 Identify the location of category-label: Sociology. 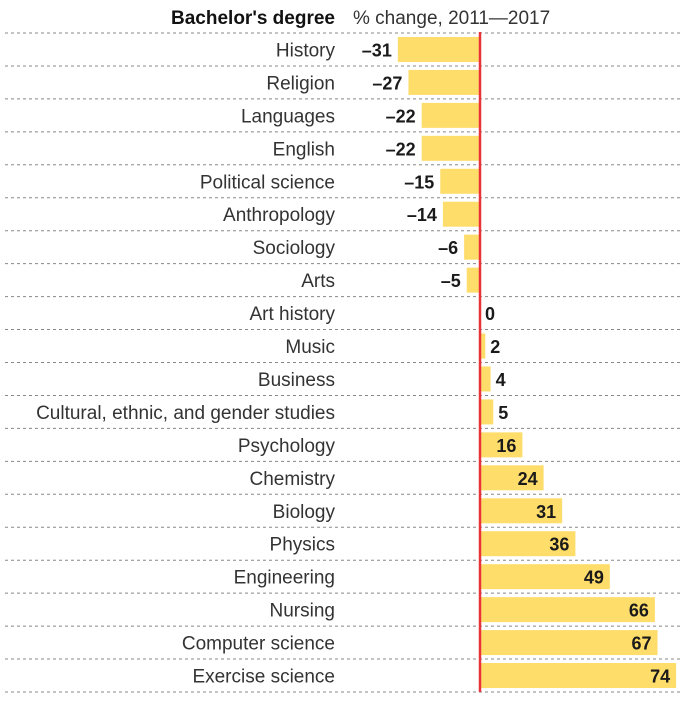
(294, 248).